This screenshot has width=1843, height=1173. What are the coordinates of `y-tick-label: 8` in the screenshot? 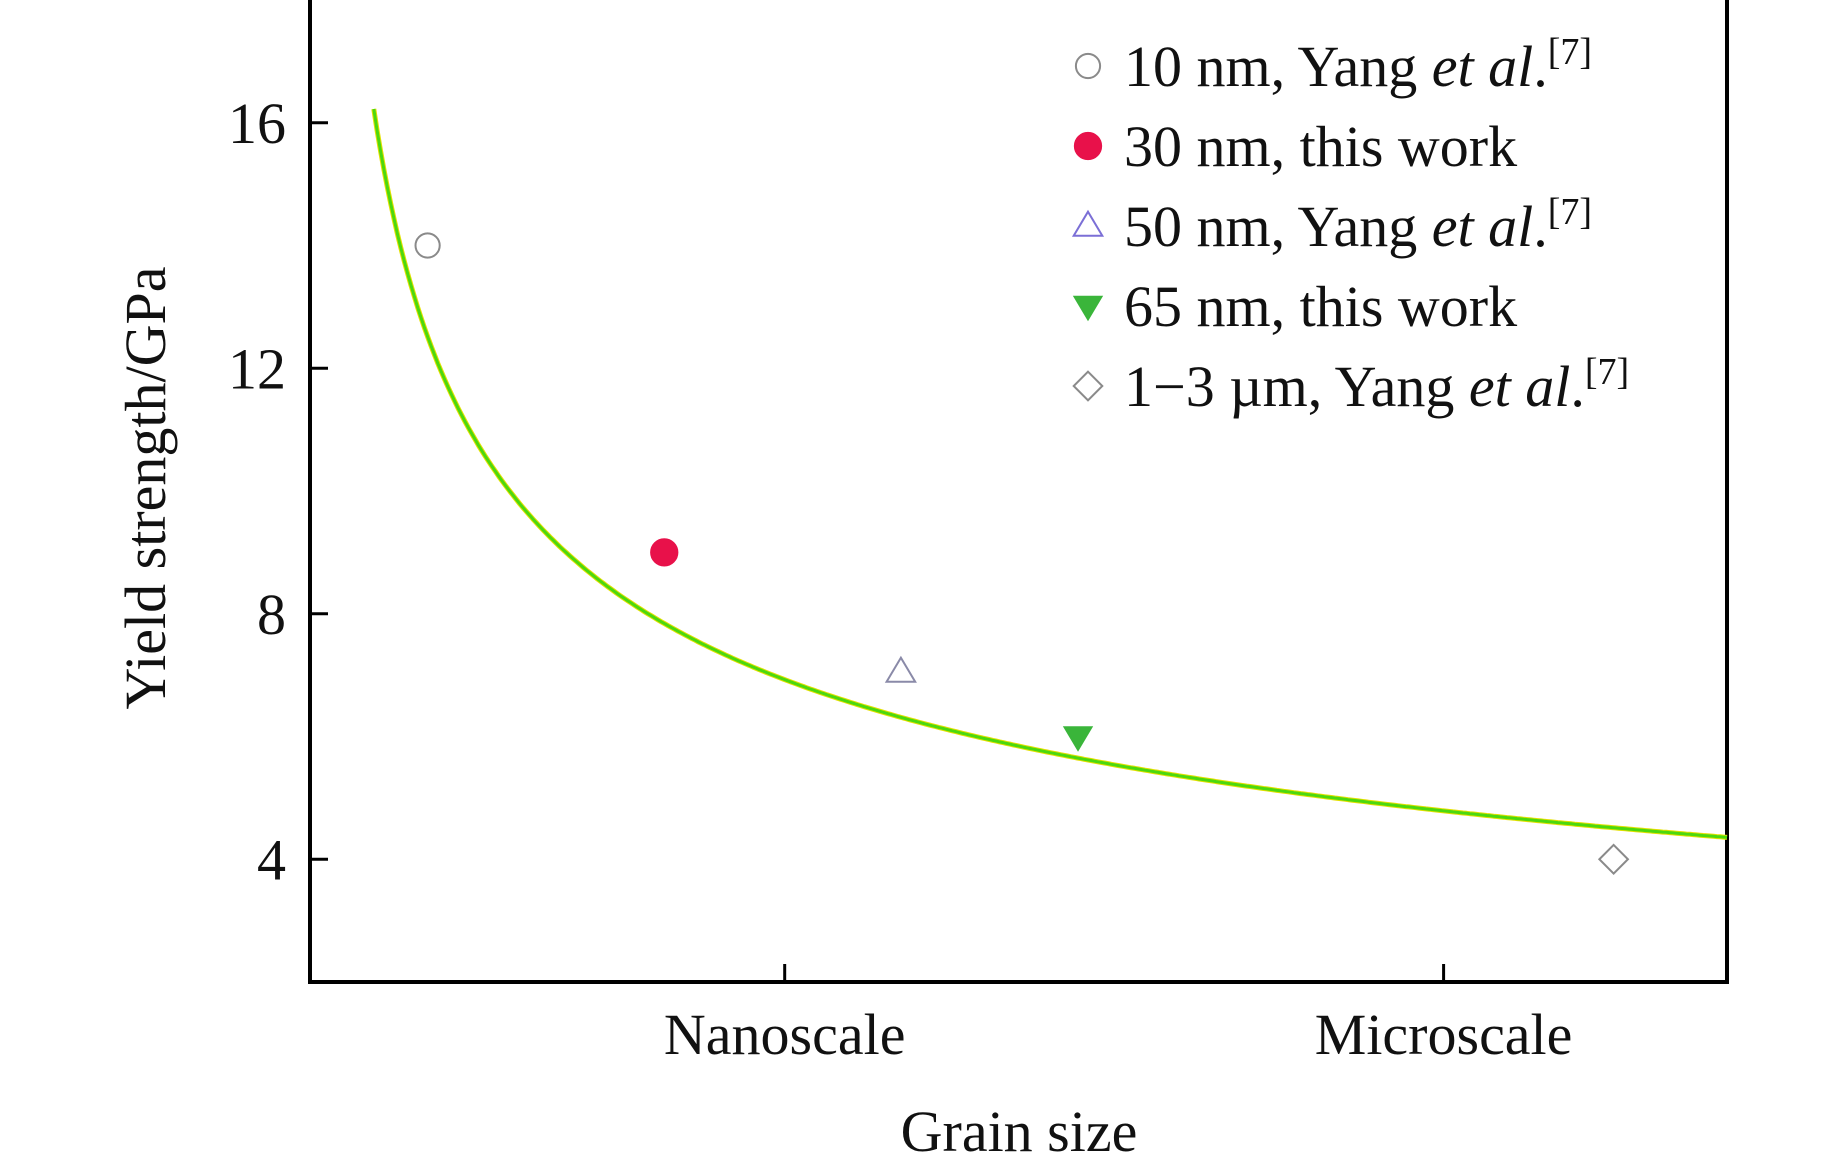 It's located at (271, 614).